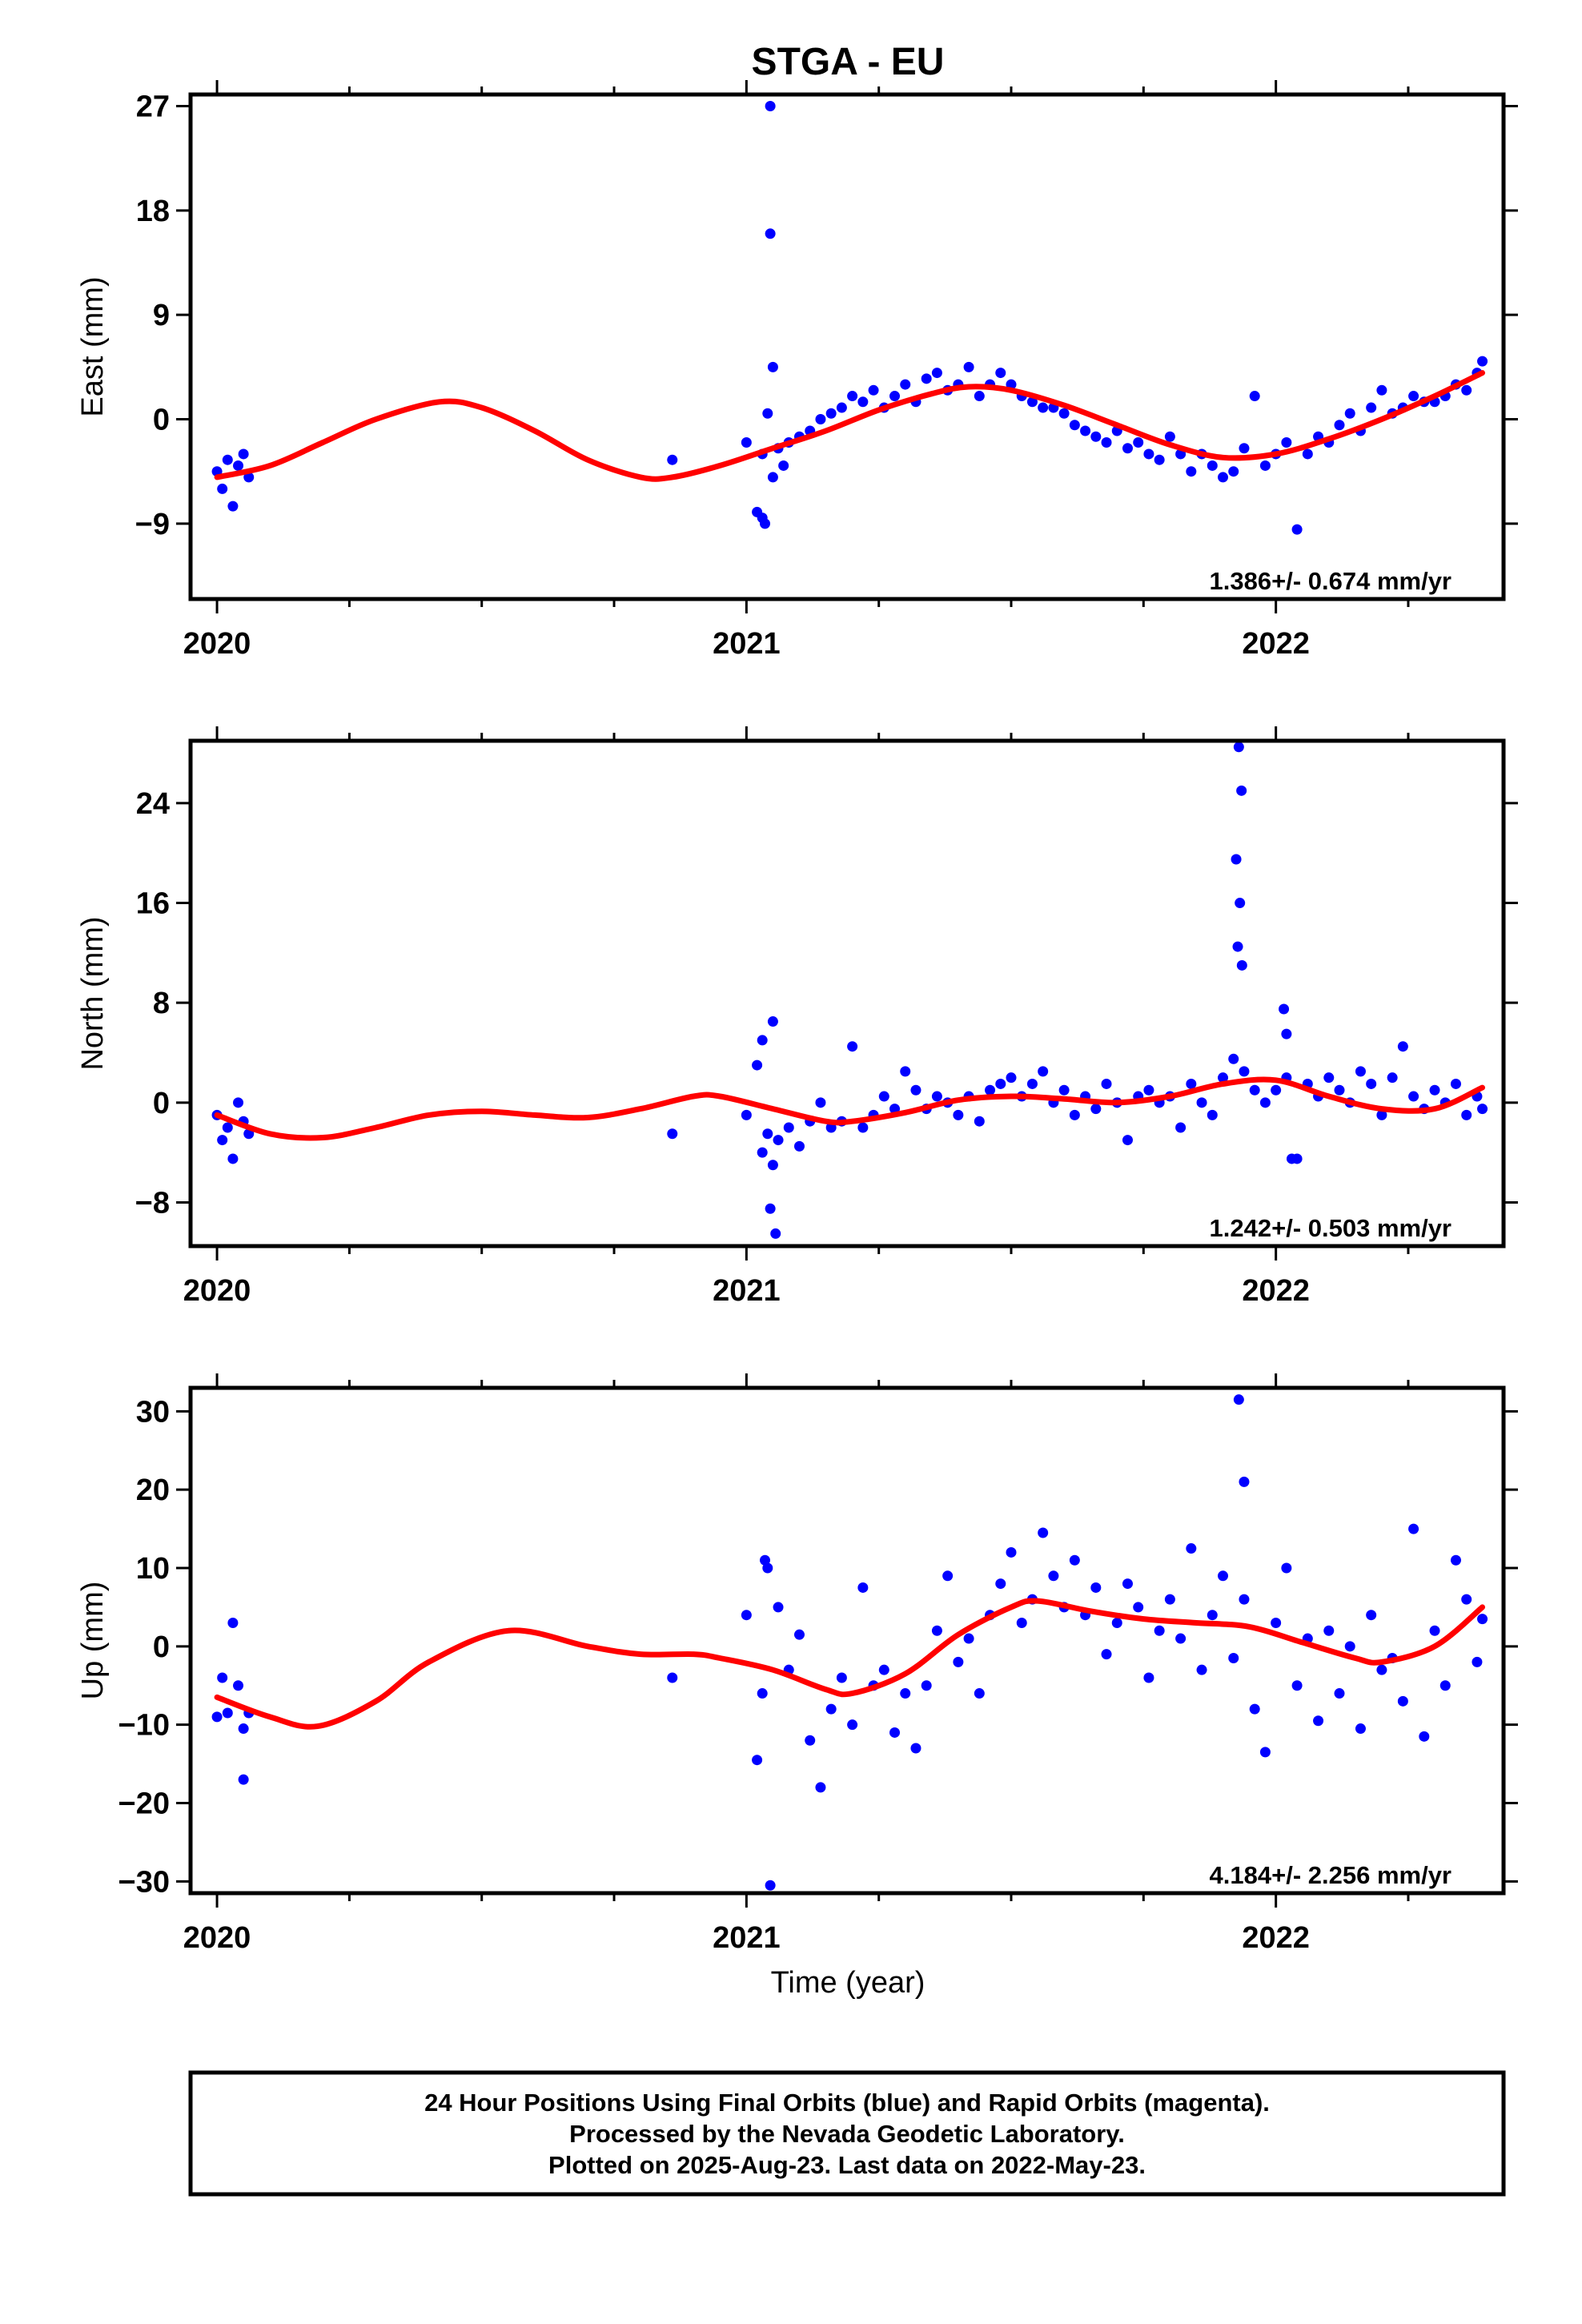 The height and width of the screenshot is (2324, 1582). I want to click on y-tick-label: 30, so click(153, 1412).